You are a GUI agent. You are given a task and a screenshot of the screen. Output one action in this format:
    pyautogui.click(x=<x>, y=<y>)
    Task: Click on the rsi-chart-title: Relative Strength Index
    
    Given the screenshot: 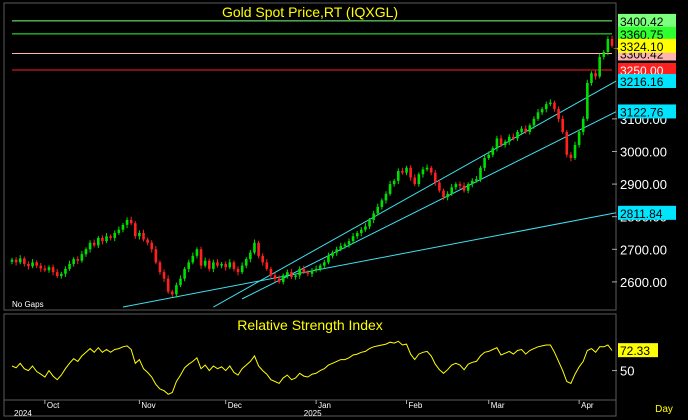 What is the action you would take?
    pyautogui.click(x=310, y=325)
    